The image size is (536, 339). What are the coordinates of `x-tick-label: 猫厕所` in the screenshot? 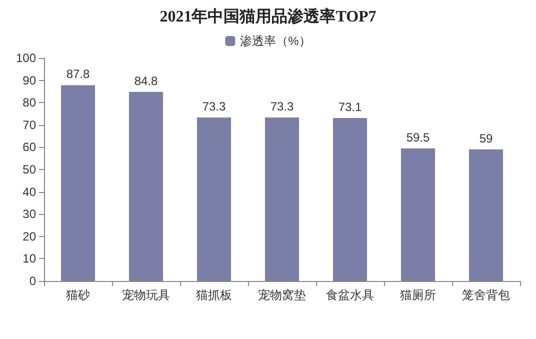 It's located at (418, 295).